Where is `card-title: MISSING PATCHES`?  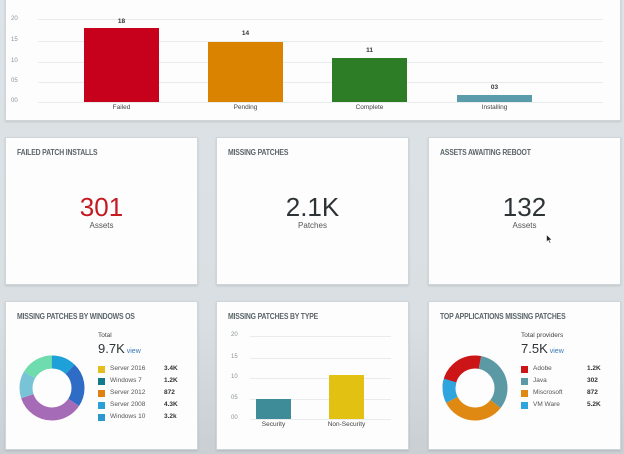 card-title: MISSING PATCHES is located at coordinates (258, 152).